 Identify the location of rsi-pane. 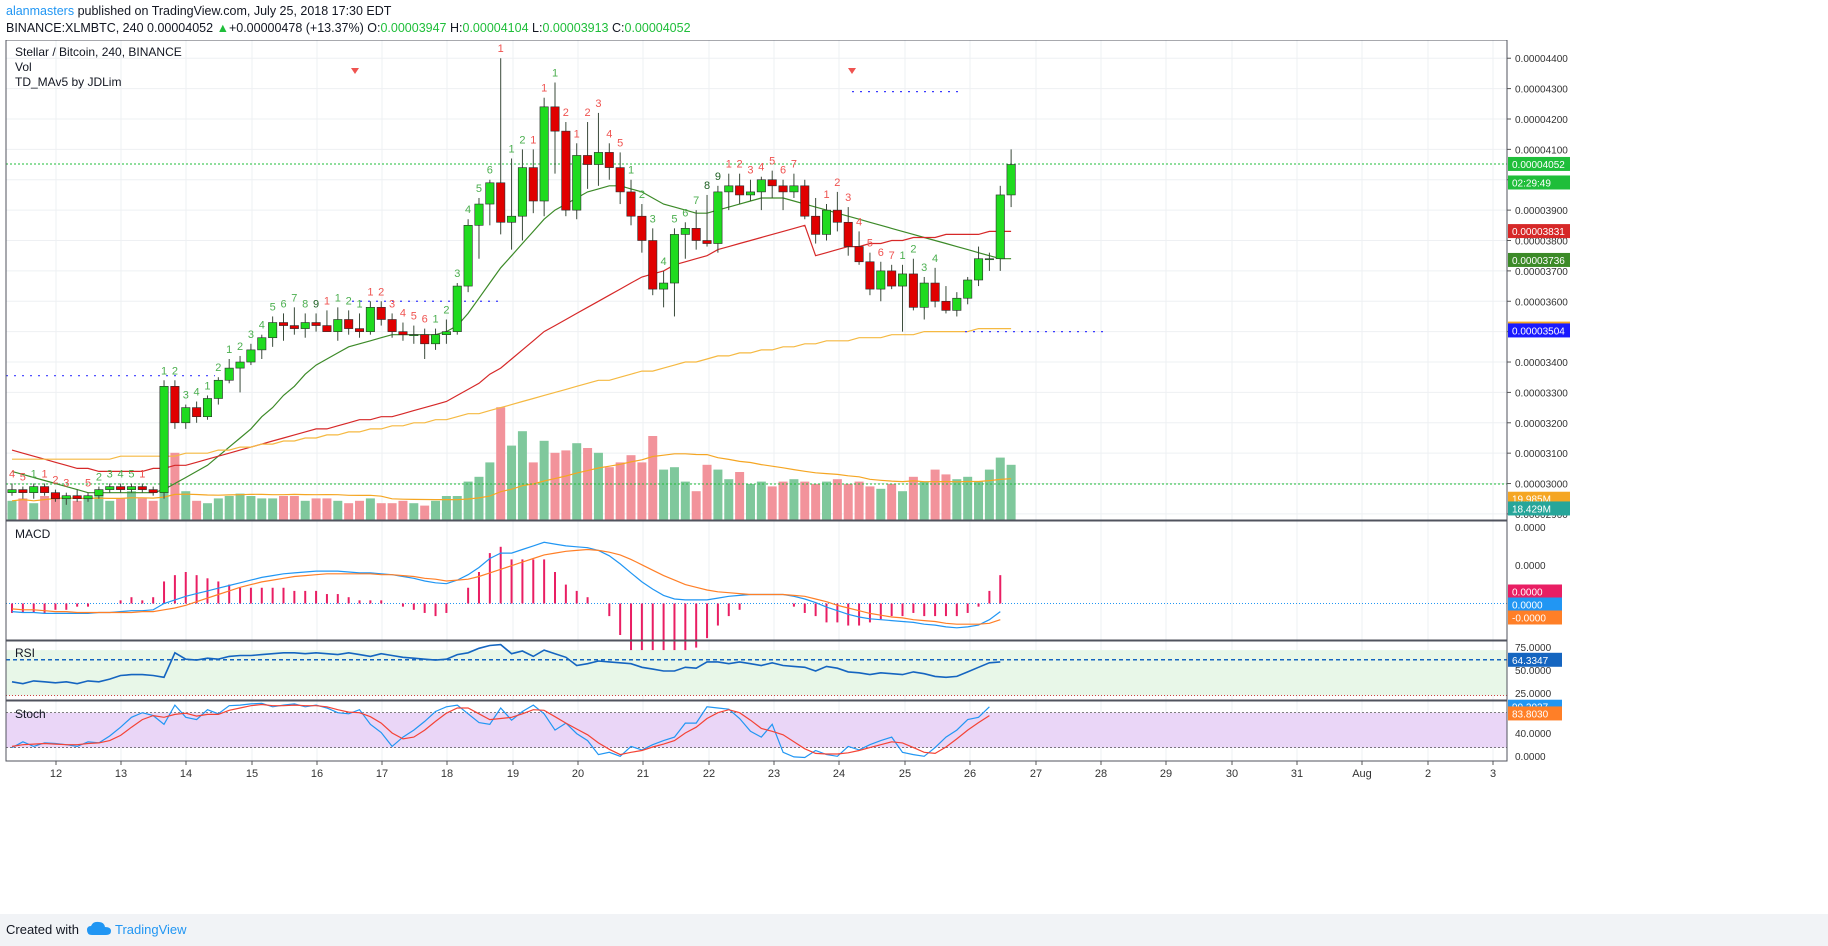
(756, 669).